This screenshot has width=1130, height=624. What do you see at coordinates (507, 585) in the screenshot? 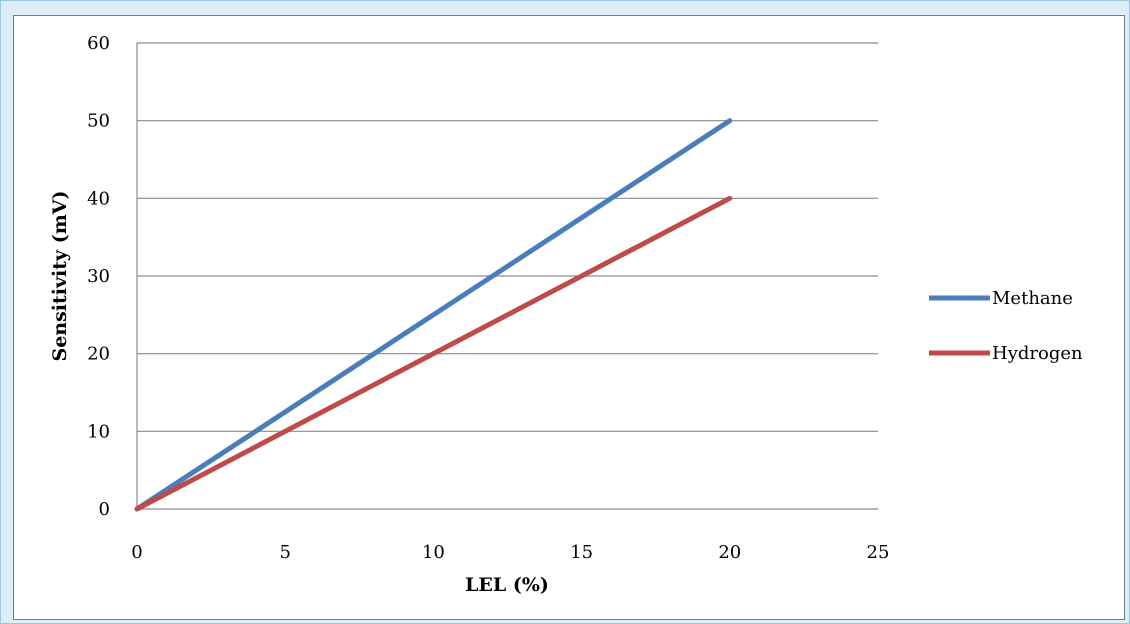
I see `x-axis-title: LEL (%)` at bounding box center [507, 585].